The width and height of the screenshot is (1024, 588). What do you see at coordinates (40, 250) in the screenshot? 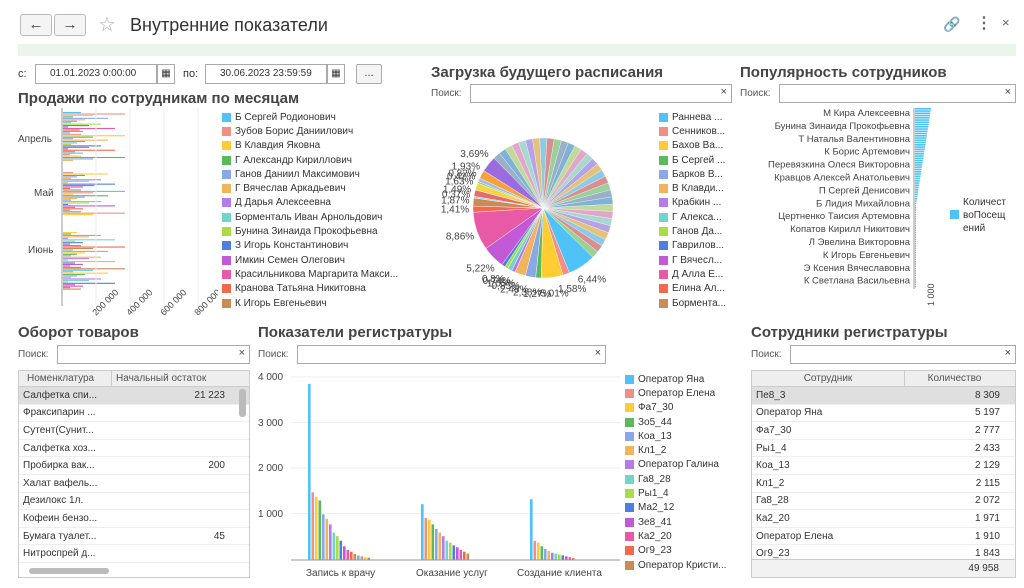
I see `month-label: Июнь` at bounding box center [40, 250].